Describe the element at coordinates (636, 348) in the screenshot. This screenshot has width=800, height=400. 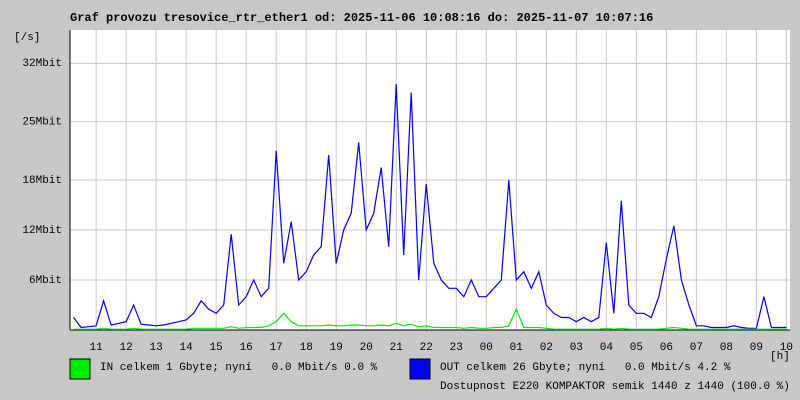
I see `x-tick-label: 05` at that location.